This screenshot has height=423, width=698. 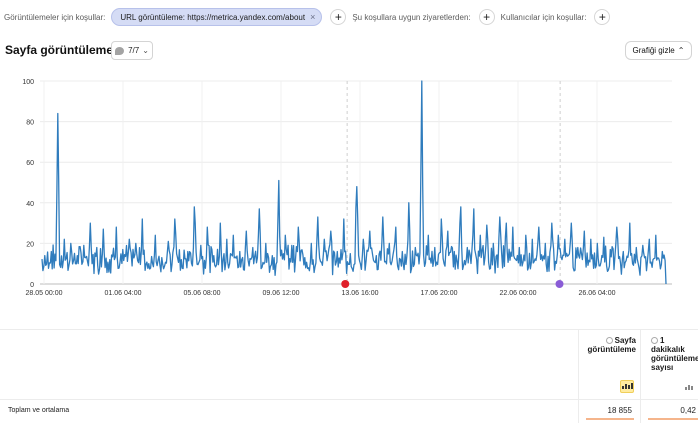 I want to click on chart-metric-toggle-active, so click(x=627, y=386).